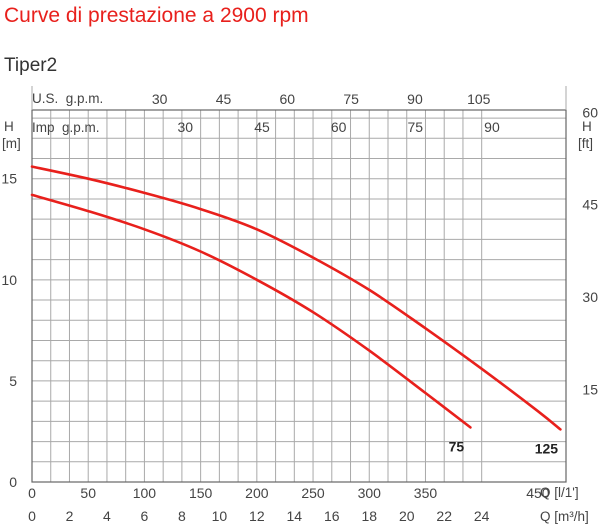  I want to click on x-tick-label-lmin: 50, so click(88, 493).